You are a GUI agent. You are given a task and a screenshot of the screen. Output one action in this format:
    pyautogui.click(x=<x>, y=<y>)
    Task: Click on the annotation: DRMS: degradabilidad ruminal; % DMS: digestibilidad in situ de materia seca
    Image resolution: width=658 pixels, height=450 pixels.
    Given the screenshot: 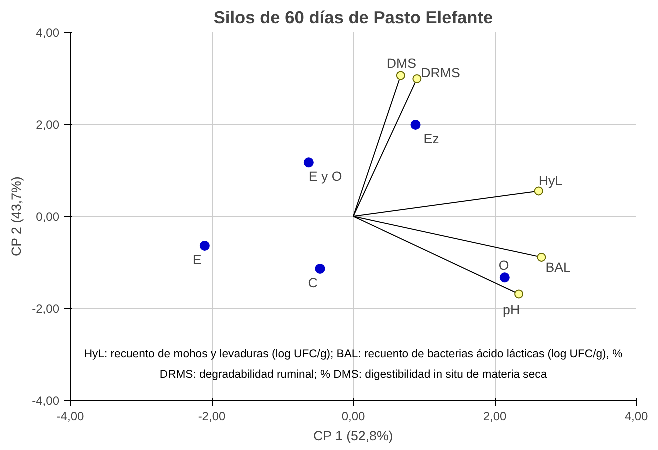 What is the action you would take?
    pyautogui.click(x=354, y=375)
    